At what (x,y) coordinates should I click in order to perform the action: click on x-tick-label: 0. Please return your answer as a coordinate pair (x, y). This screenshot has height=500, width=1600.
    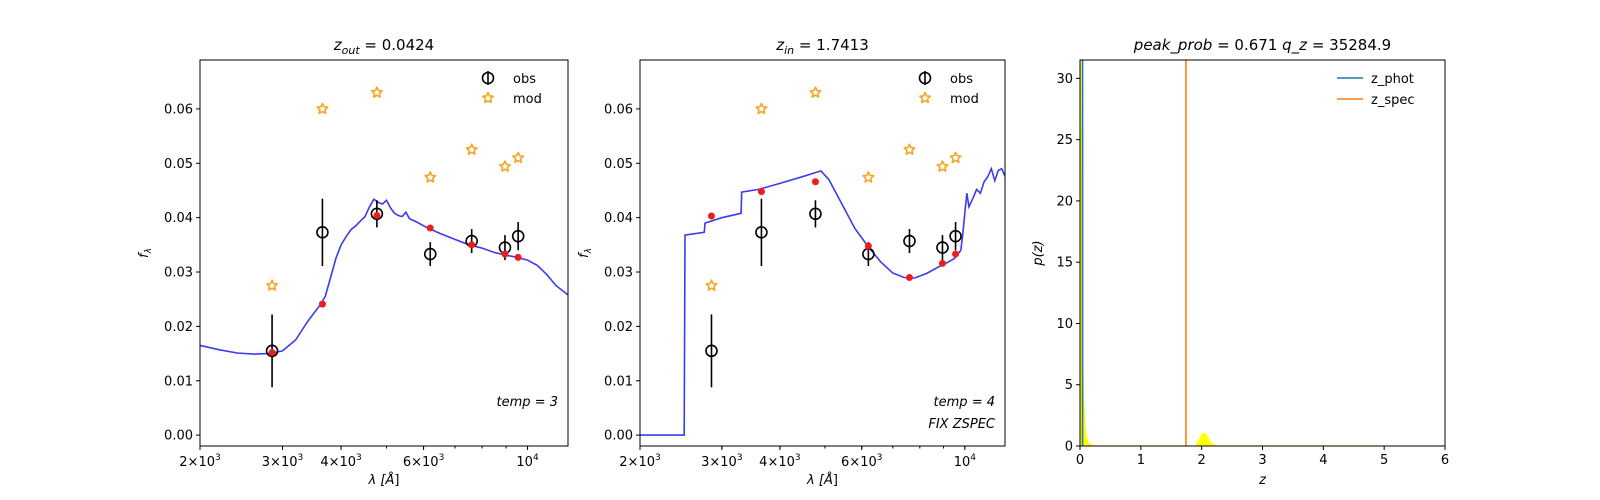
    Looking at the image, I should click on (1080, 460).